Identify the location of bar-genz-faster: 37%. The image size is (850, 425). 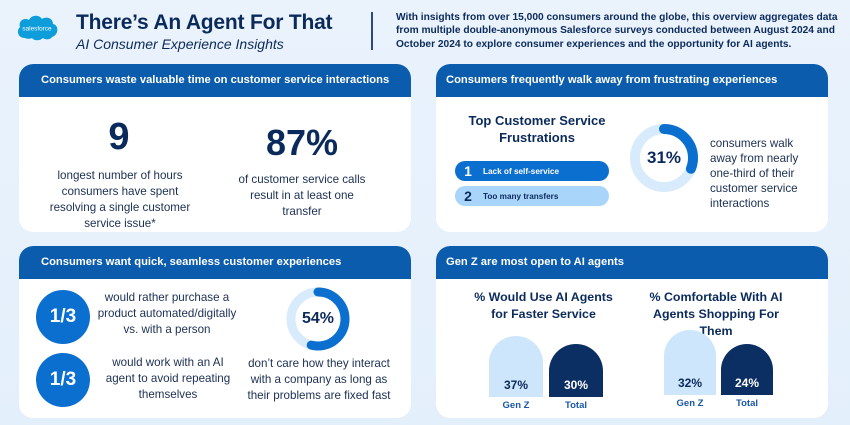
(516, 366).